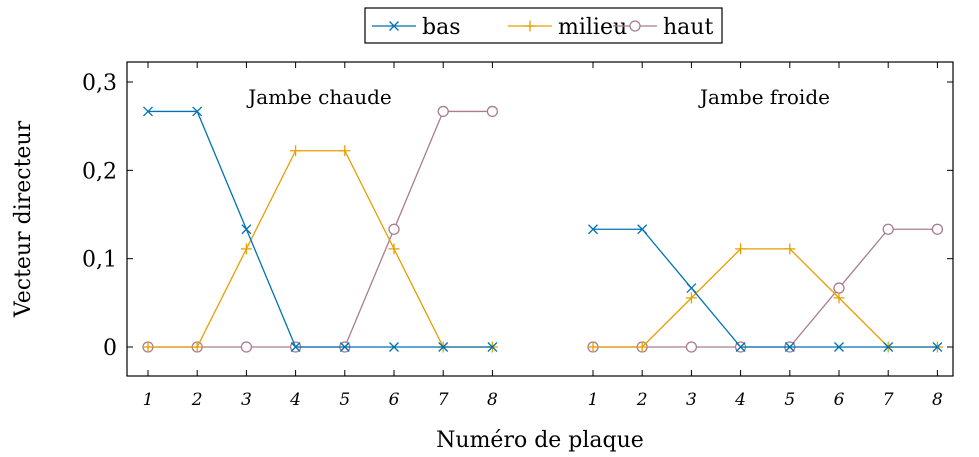  Describe the element at coordinates (99, 260) in the screenshot. I see `y-tick-label: 0,1` at that location.